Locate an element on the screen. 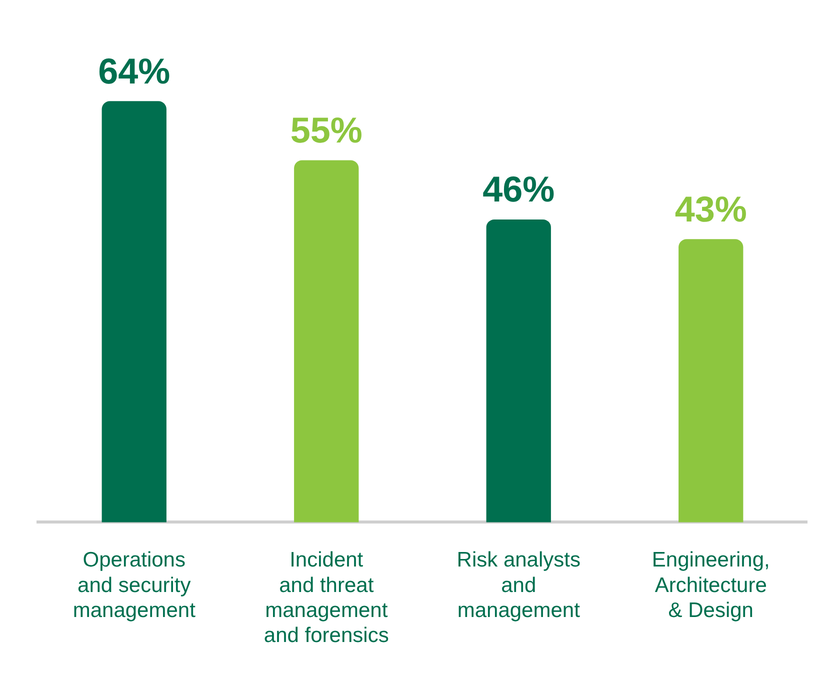  data-label: 43% is located at coordinates (710, 209).